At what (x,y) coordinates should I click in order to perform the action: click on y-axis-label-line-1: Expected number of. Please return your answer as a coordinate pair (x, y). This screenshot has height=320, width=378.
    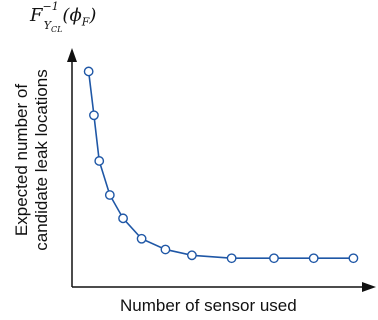
    Looking at the image, I should click on (21, 160).